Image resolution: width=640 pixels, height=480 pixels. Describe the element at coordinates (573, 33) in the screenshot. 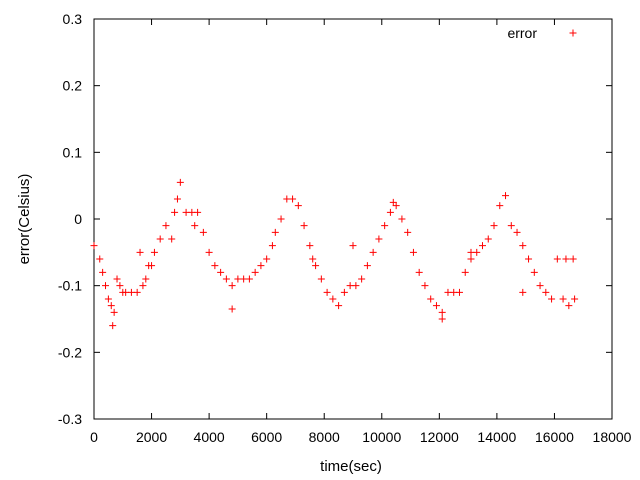

I see `legend-marker-error` at that location.